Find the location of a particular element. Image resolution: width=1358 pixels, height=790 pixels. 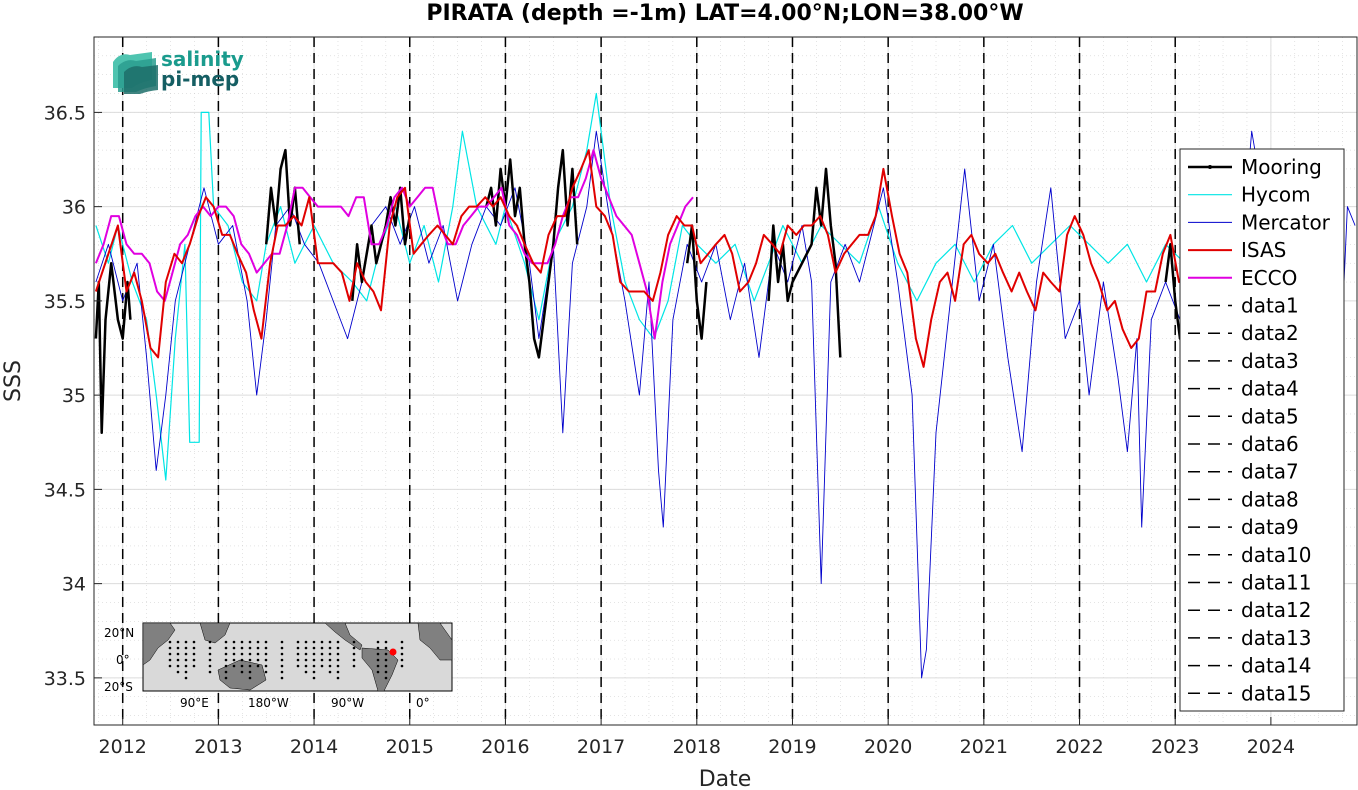

map-land-australia is located at coordinates (242, 675).